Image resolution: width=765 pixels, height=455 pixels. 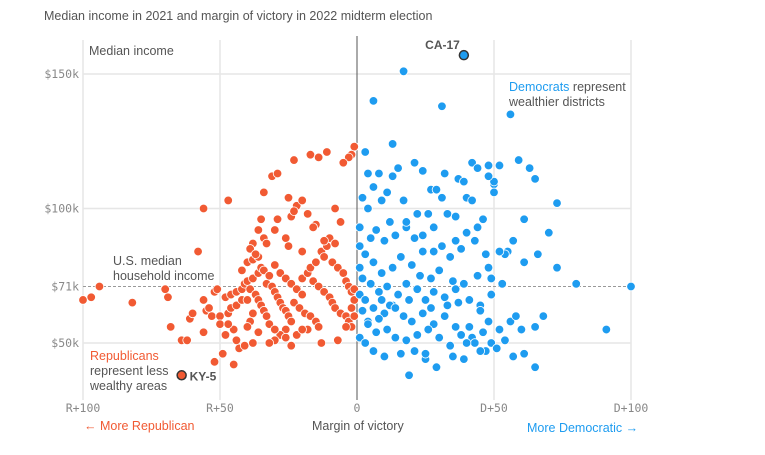 What do you see at coordinates (567, 95) in the screenshot?
I see `democrat-annotation: Democrats represent wealthier districts` at bounding box center [567, 95].